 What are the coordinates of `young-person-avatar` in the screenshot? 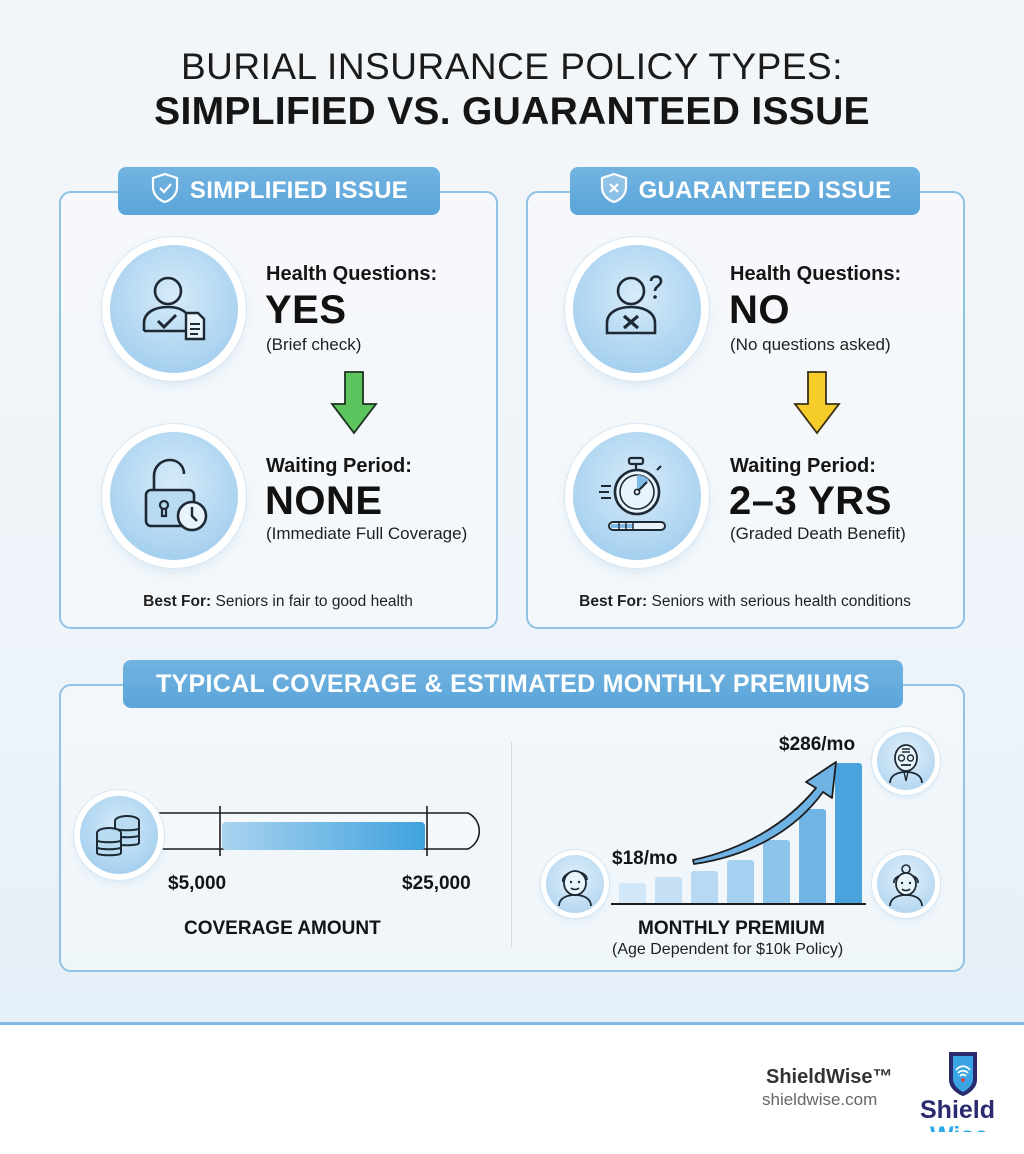 It's located at (575, 884).